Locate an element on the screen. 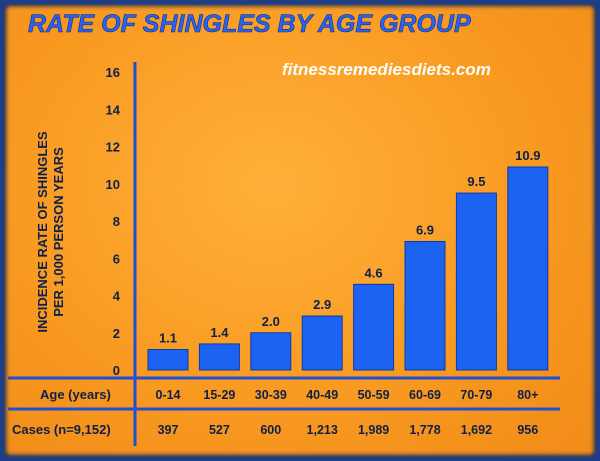 This screenshot has height=461, width=600. y-axis-ticks: 0 2 4 6 8 10 12 14 16 is located at coordinates (113, 221).